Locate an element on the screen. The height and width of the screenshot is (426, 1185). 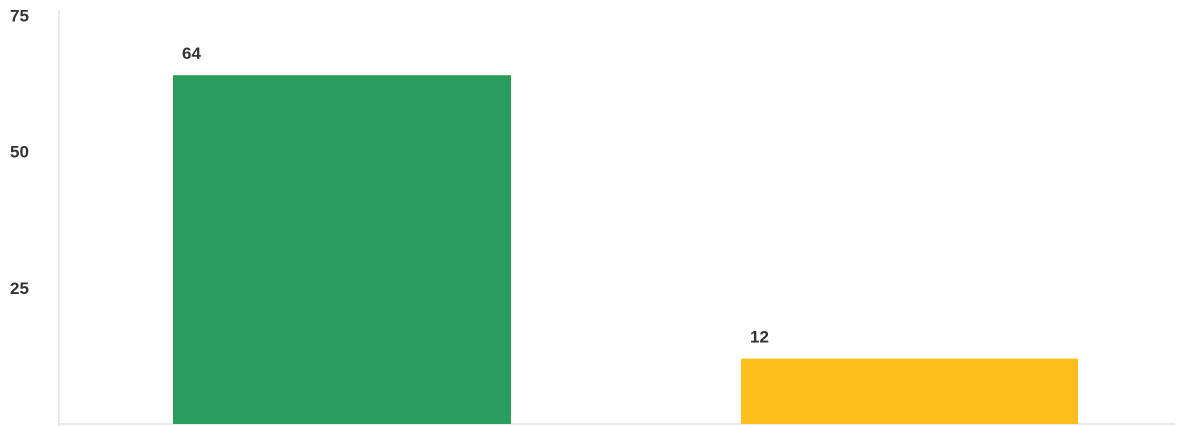
y-tick-label: 25 is located at coordinates (19, 288).